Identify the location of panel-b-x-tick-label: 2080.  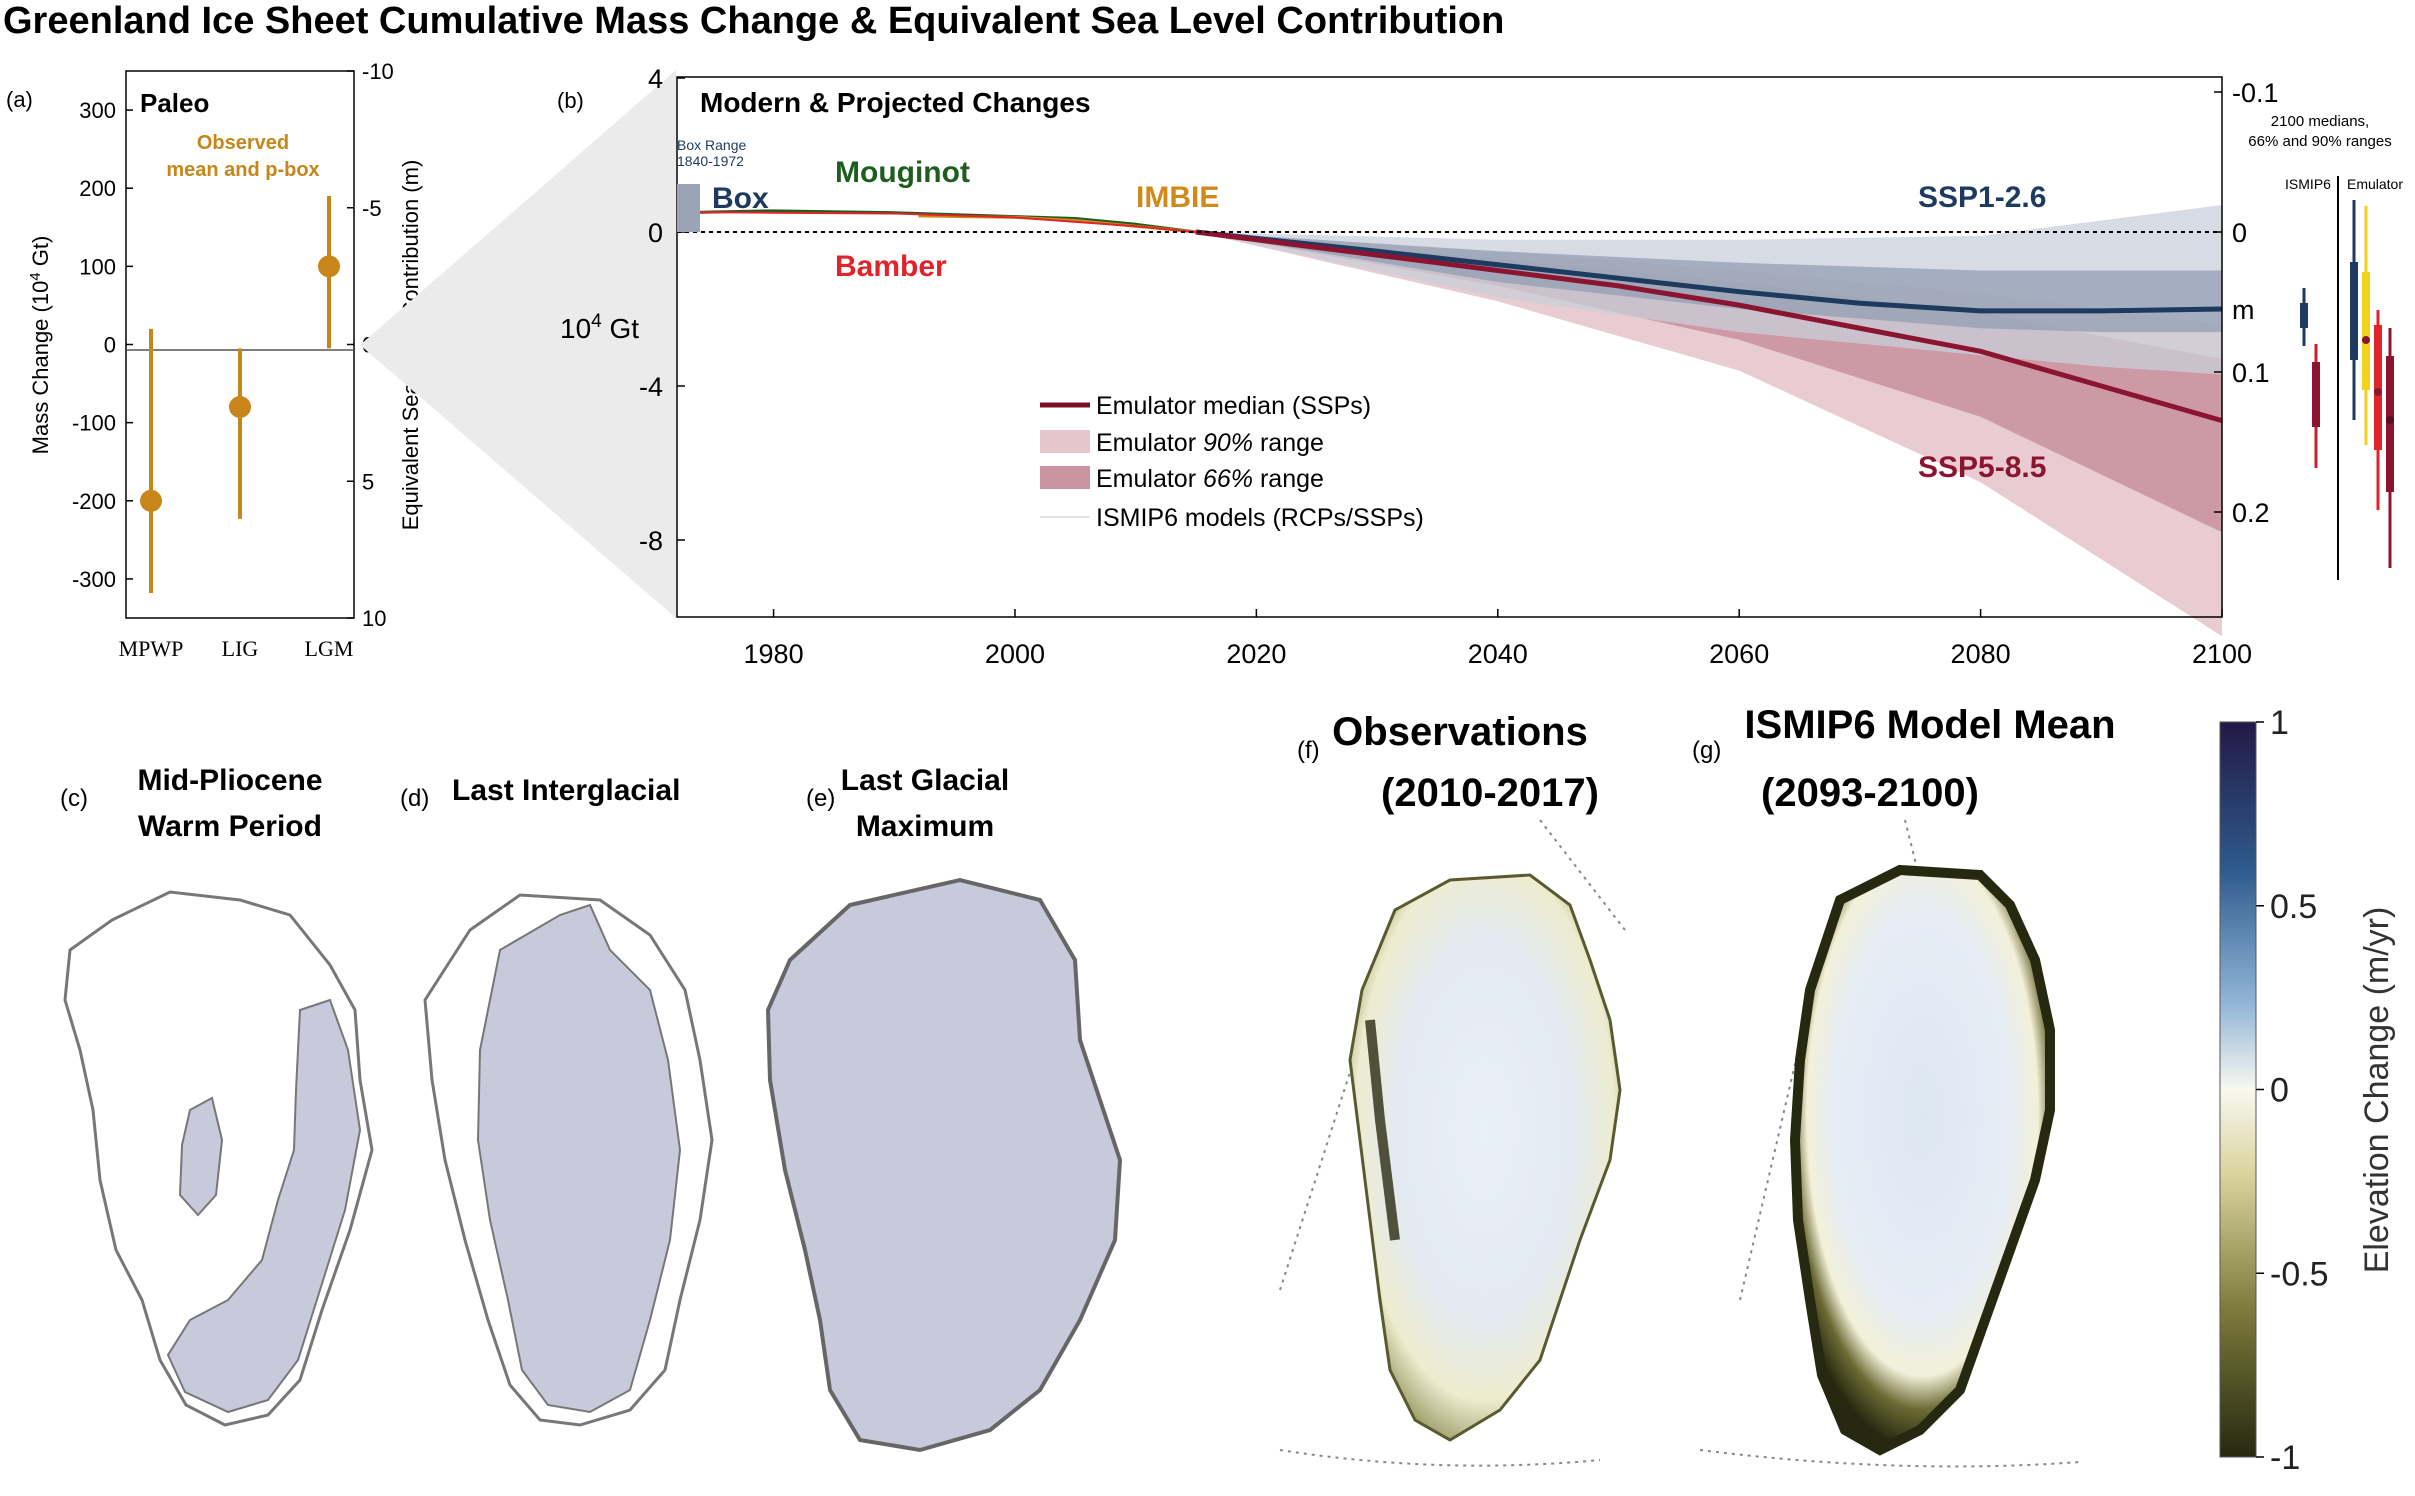
(1981, 654).